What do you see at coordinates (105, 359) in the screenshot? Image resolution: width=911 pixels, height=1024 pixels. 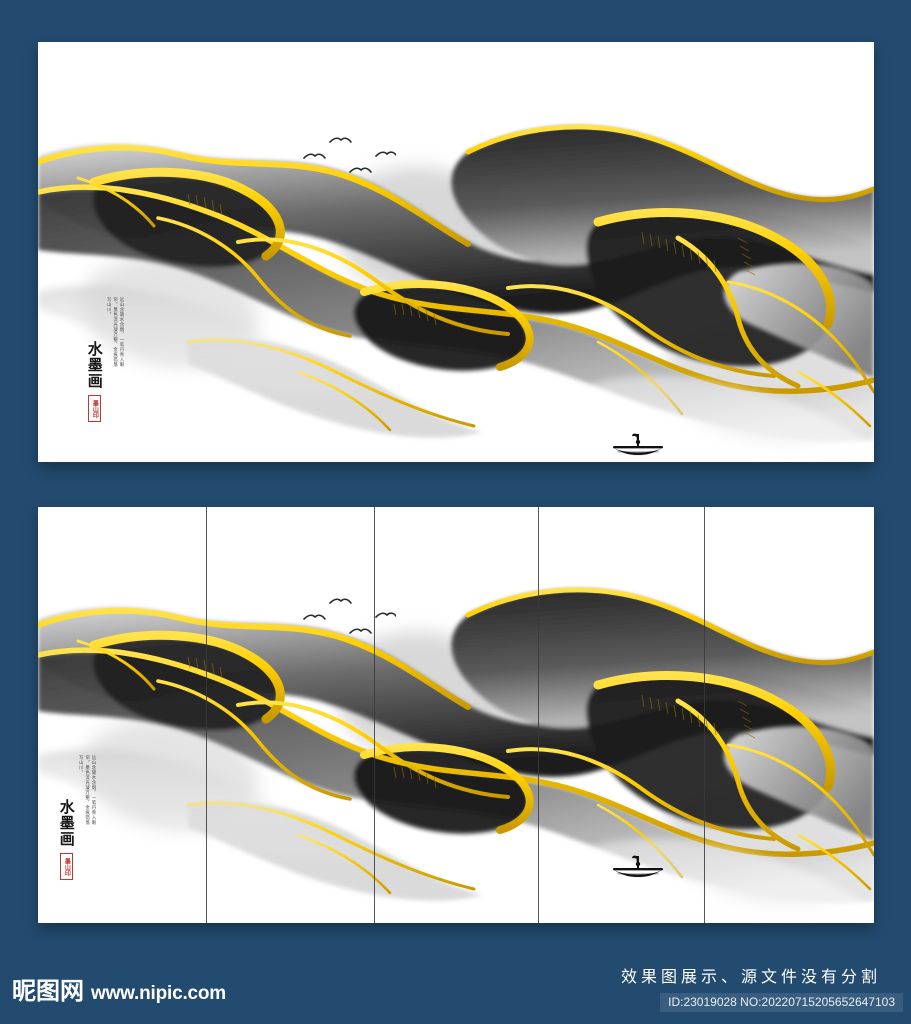 I see `artist-signature-top: 远山含黛水含烟，一笔丹青入眼帘。墨色流光凝万壑，金痕错落写山川。 水墨画 墨山印` at bounding box center [105, 359].